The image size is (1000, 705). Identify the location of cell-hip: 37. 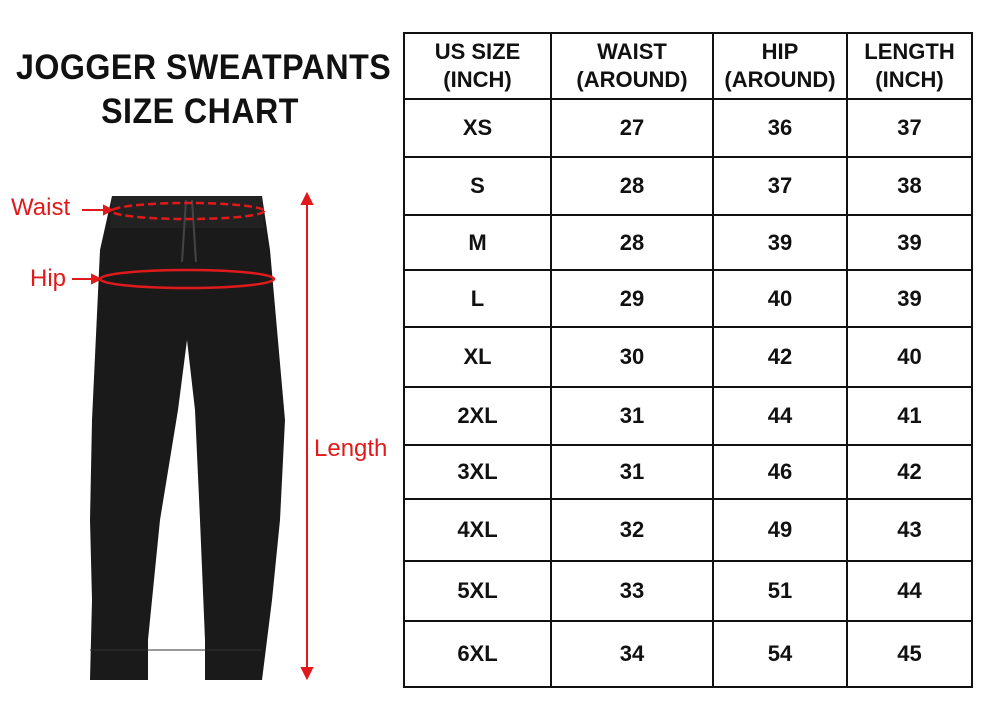
(780, 186).